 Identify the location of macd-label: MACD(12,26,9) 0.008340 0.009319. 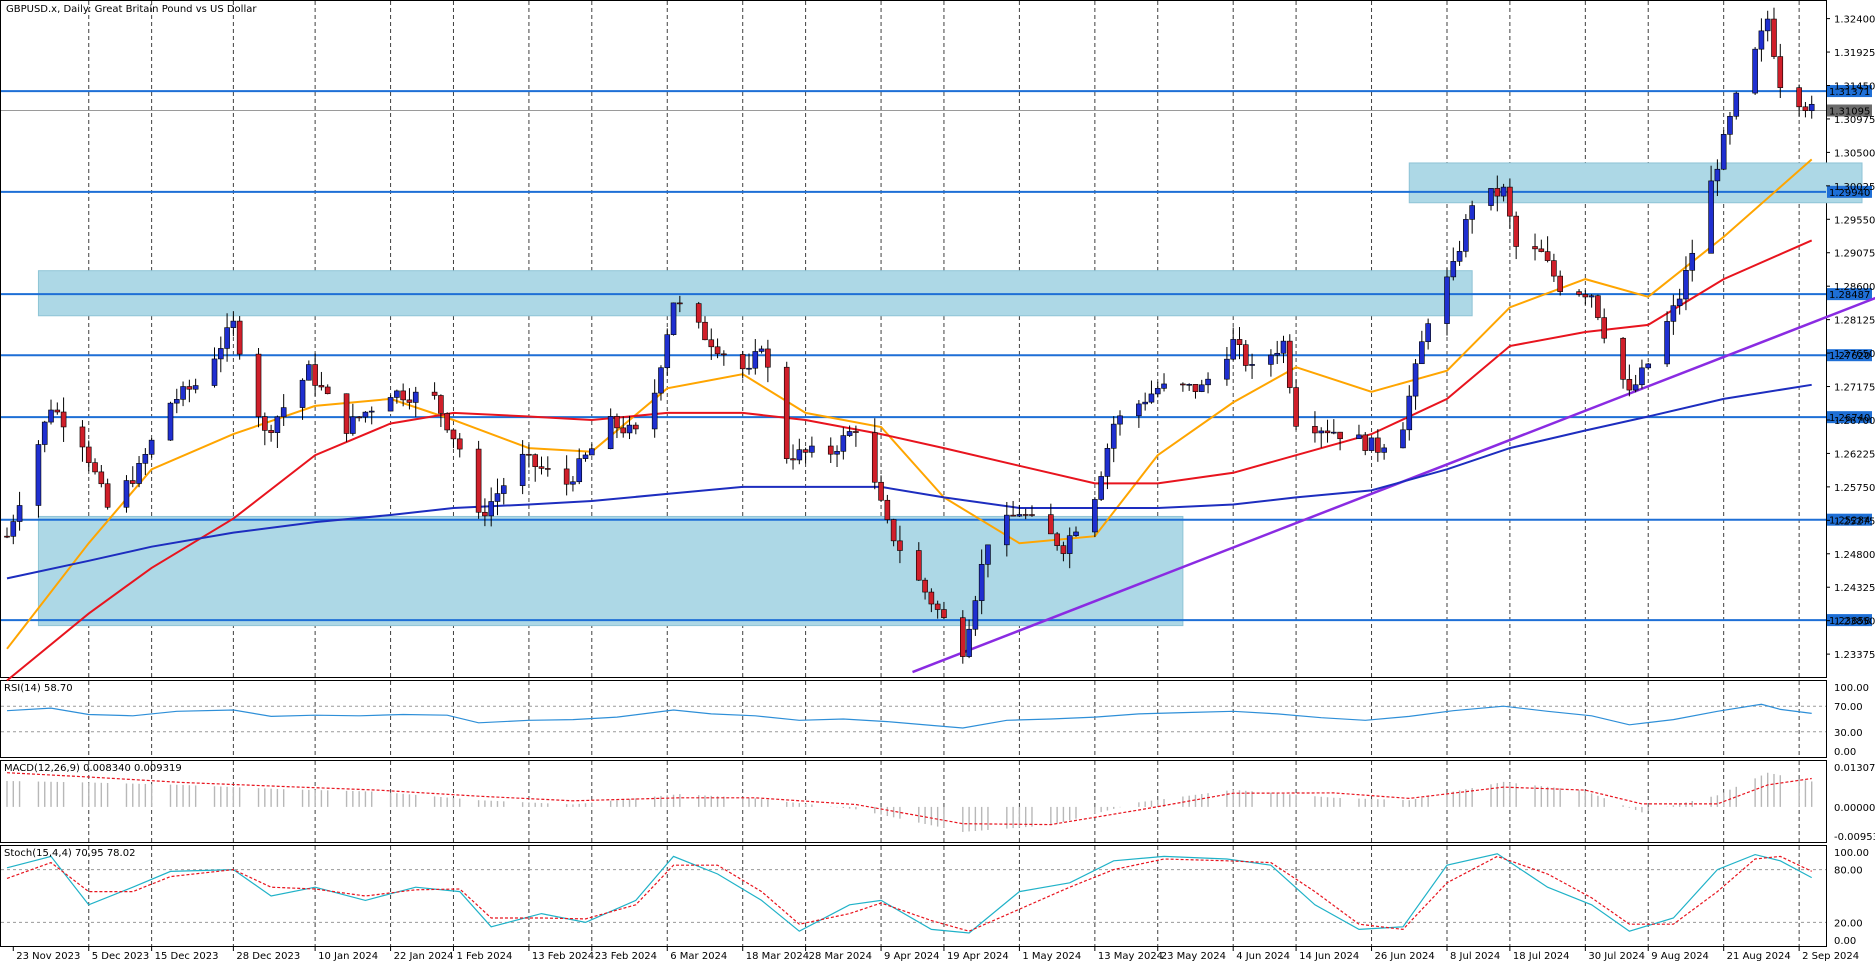
(93, 768).